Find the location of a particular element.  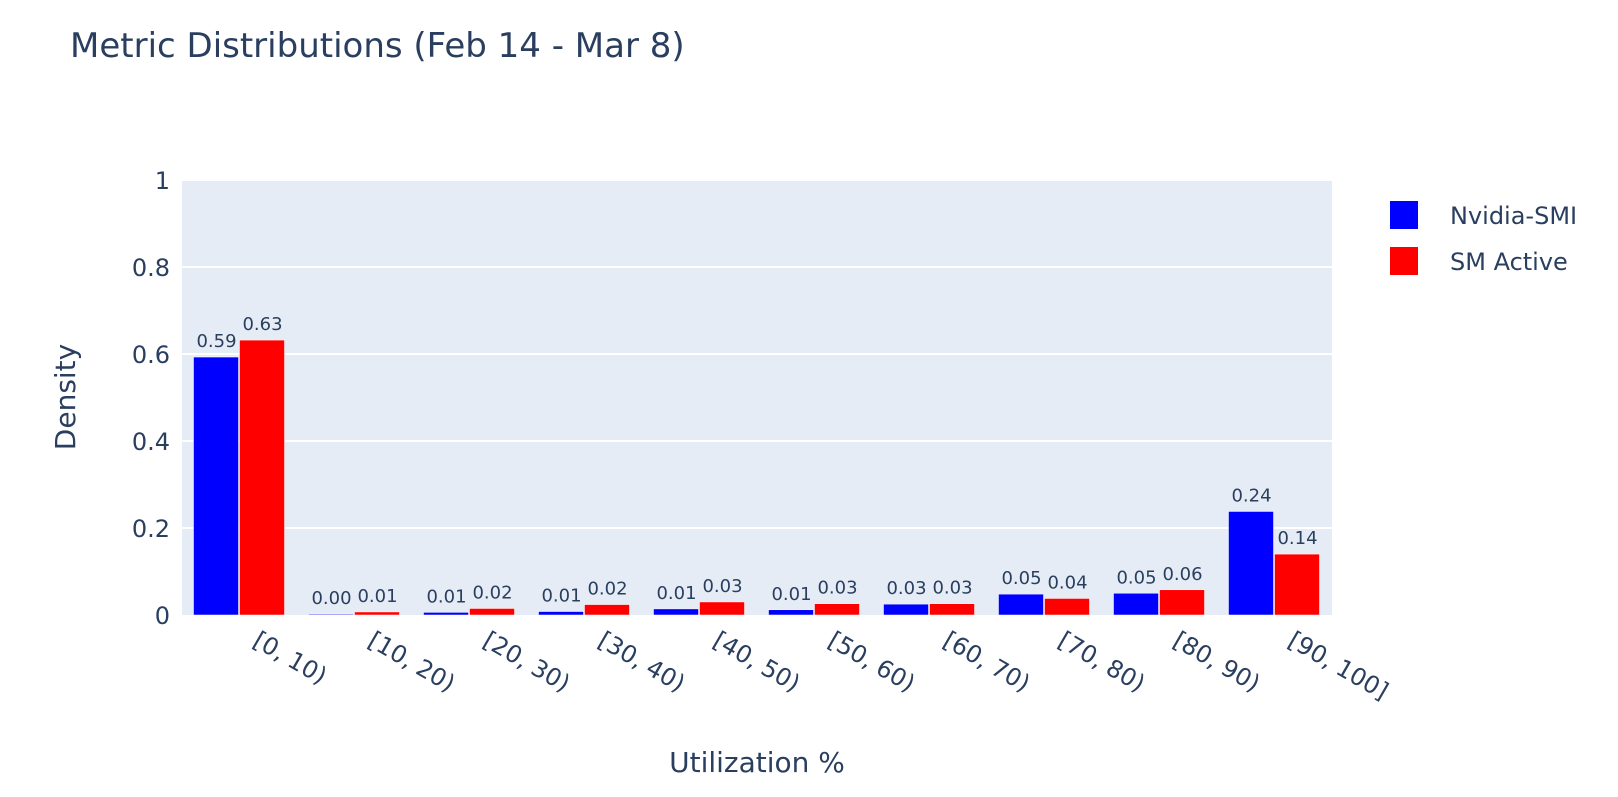

data-label: 0.59 is located at coordinates (216, 341).